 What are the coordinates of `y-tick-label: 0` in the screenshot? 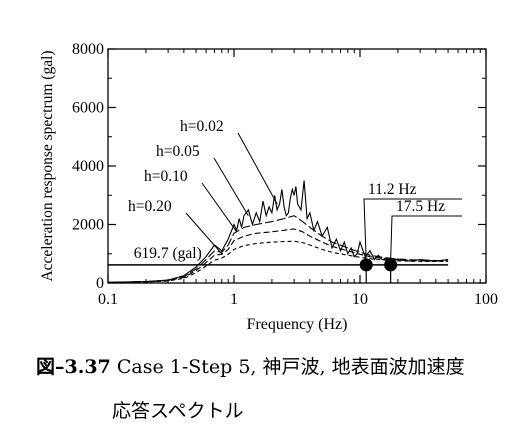 It's located at (100, 283).